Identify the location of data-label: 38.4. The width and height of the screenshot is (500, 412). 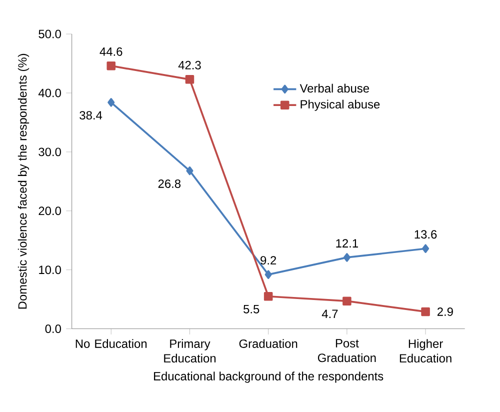
(91, 115).